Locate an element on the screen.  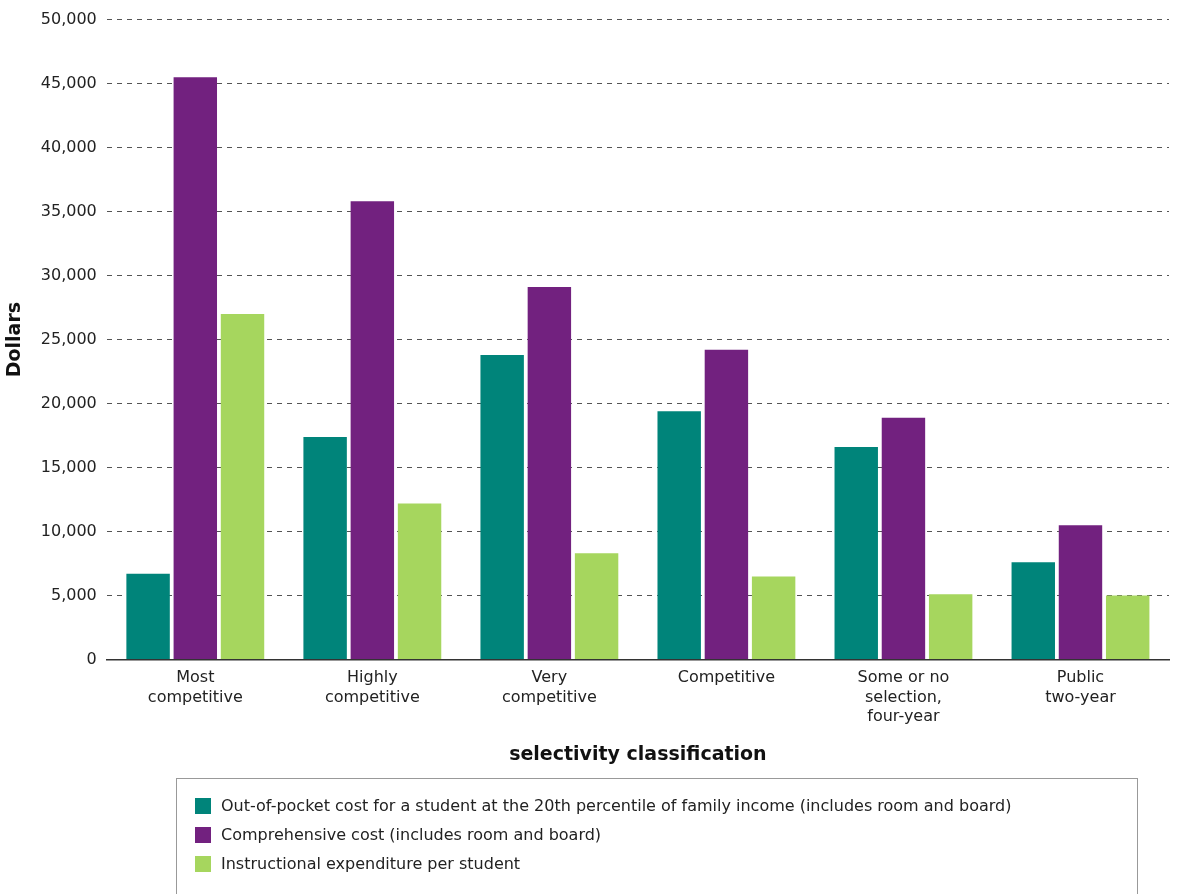
x-tick-label: Very competitive is located at coordinates (549, 686).